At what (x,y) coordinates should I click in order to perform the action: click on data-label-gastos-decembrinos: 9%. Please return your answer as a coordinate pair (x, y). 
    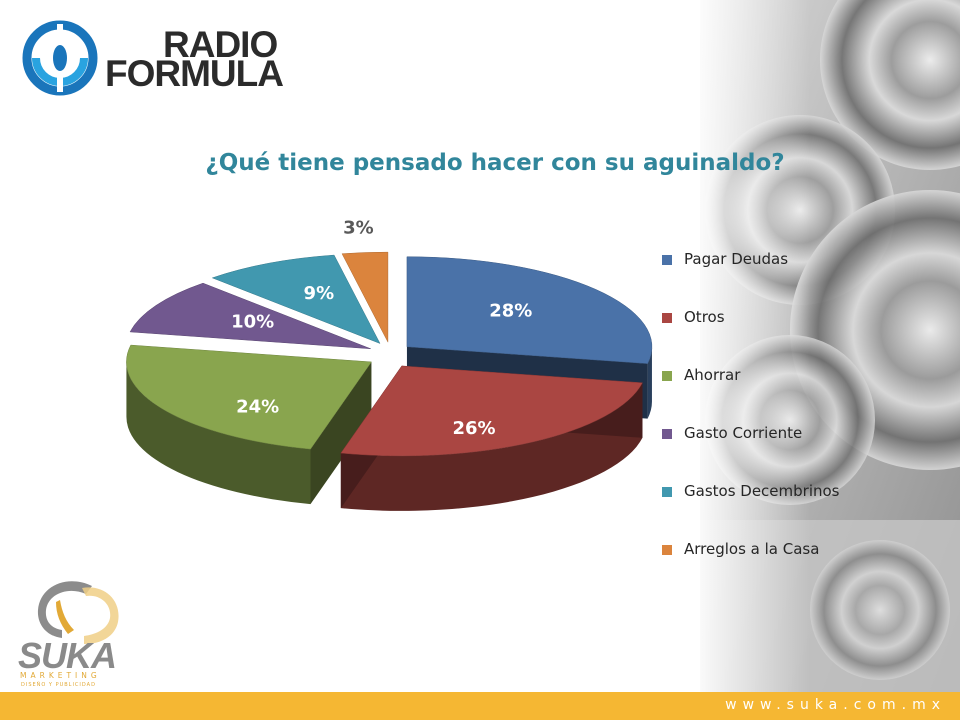
    Looking at the image, I should click on (319, 293).